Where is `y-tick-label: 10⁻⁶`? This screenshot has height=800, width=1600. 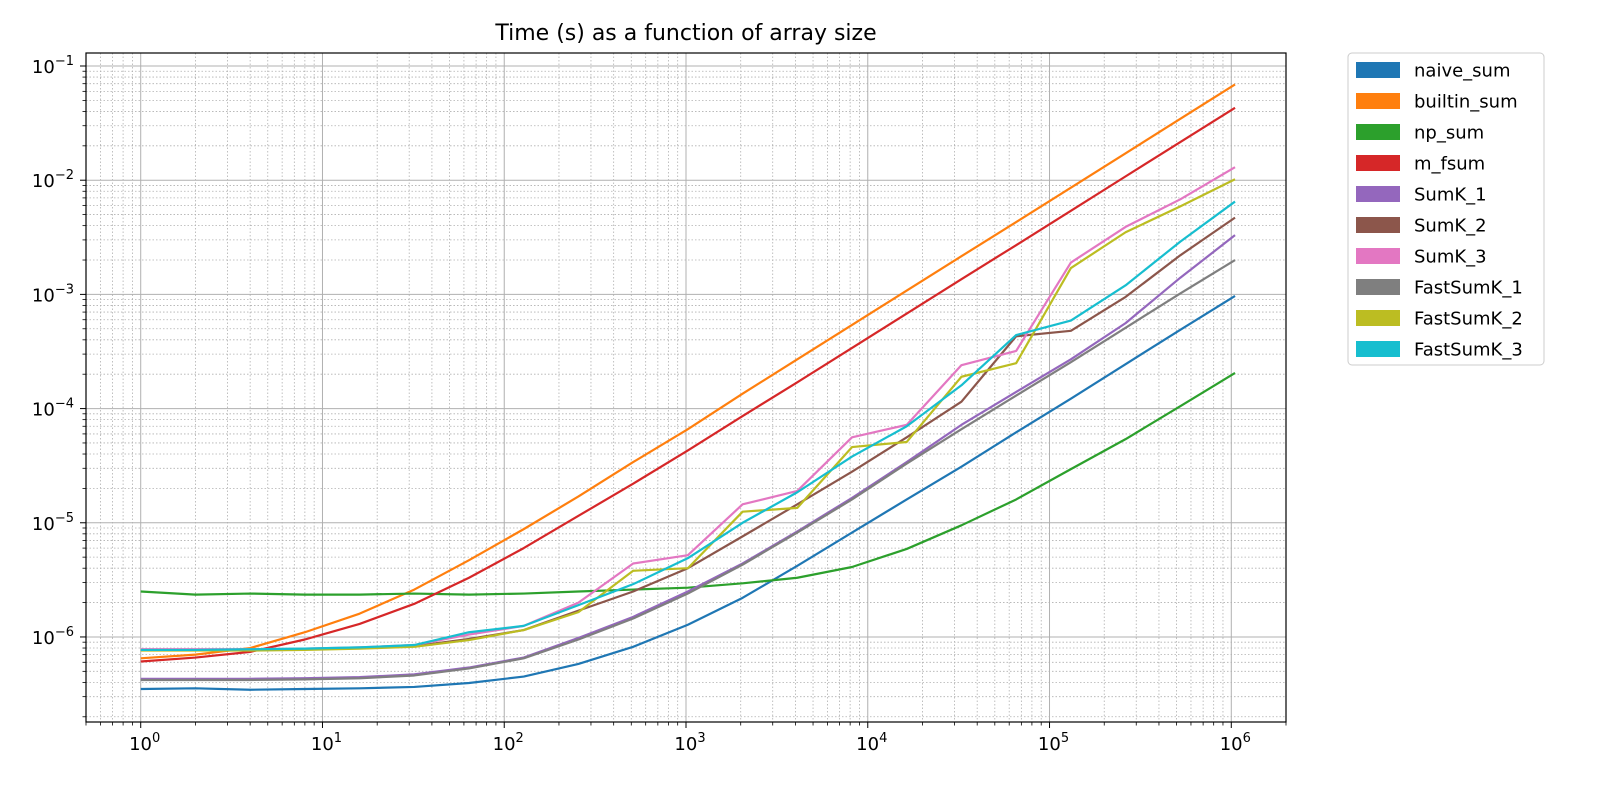
y-tick-label: 10⁻⁶ is located at coordinates (53, 637).